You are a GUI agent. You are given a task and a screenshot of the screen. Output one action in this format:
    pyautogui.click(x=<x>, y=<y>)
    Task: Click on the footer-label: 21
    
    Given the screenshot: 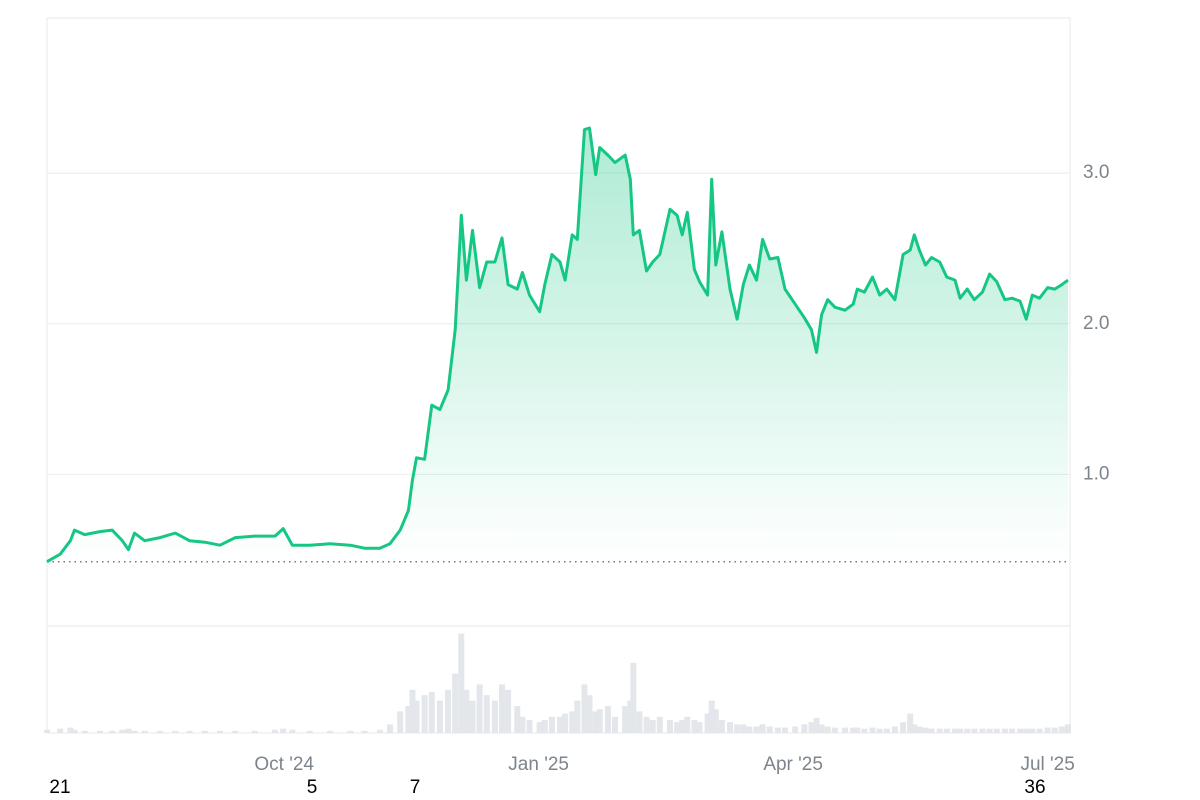 What is the action you would take?
    pyautogui.click(x=59, y=787)
    